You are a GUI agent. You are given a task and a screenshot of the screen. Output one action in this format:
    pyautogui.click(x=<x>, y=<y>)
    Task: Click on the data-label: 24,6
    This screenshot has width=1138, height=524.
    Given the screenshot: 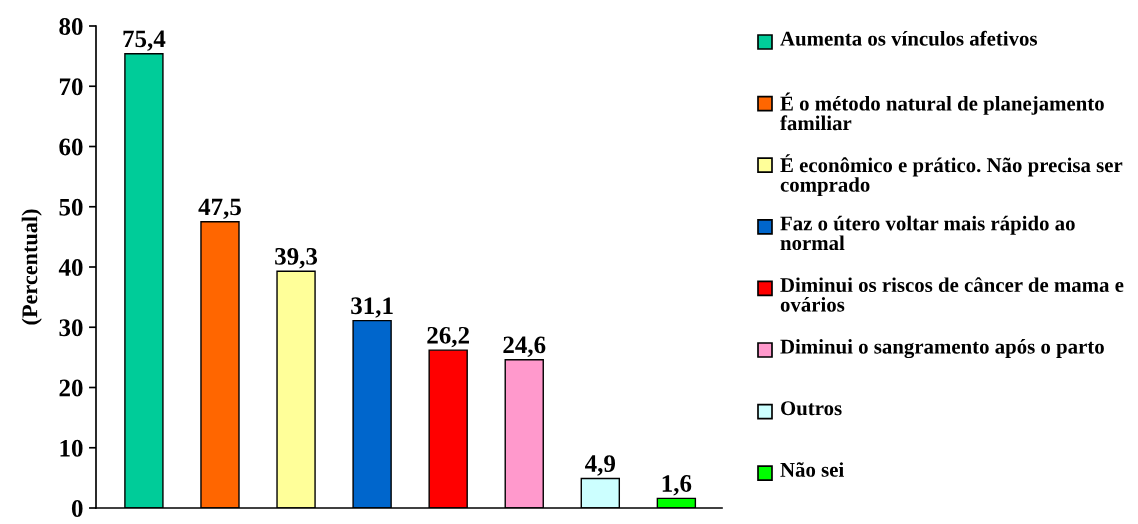 What is the action you would take?
    pyautogui.click(x=524, y=346)
    